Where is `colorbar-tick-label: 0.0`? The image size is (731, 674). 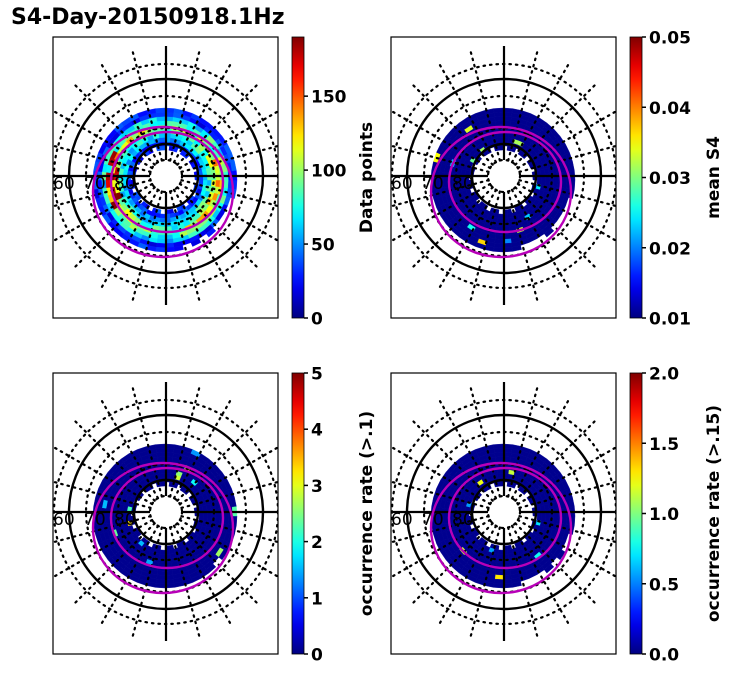 colorbar-tick-label: 0.0 is located at coordinates (664, 656).